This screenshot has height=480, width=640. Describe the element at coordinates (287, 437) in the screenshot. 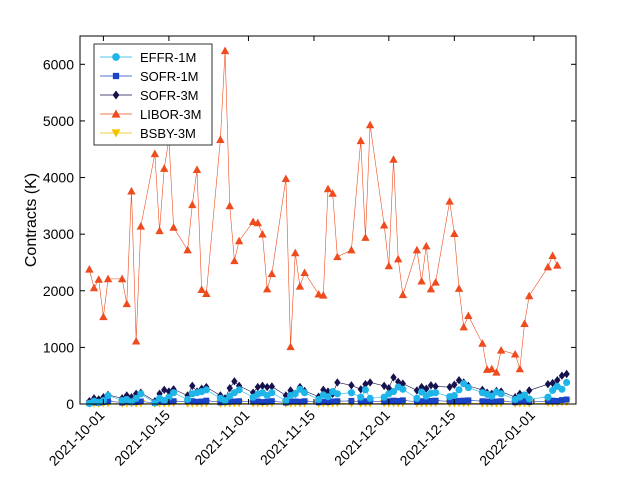

I see `x-tick-label: 2021-11-15` at that location.